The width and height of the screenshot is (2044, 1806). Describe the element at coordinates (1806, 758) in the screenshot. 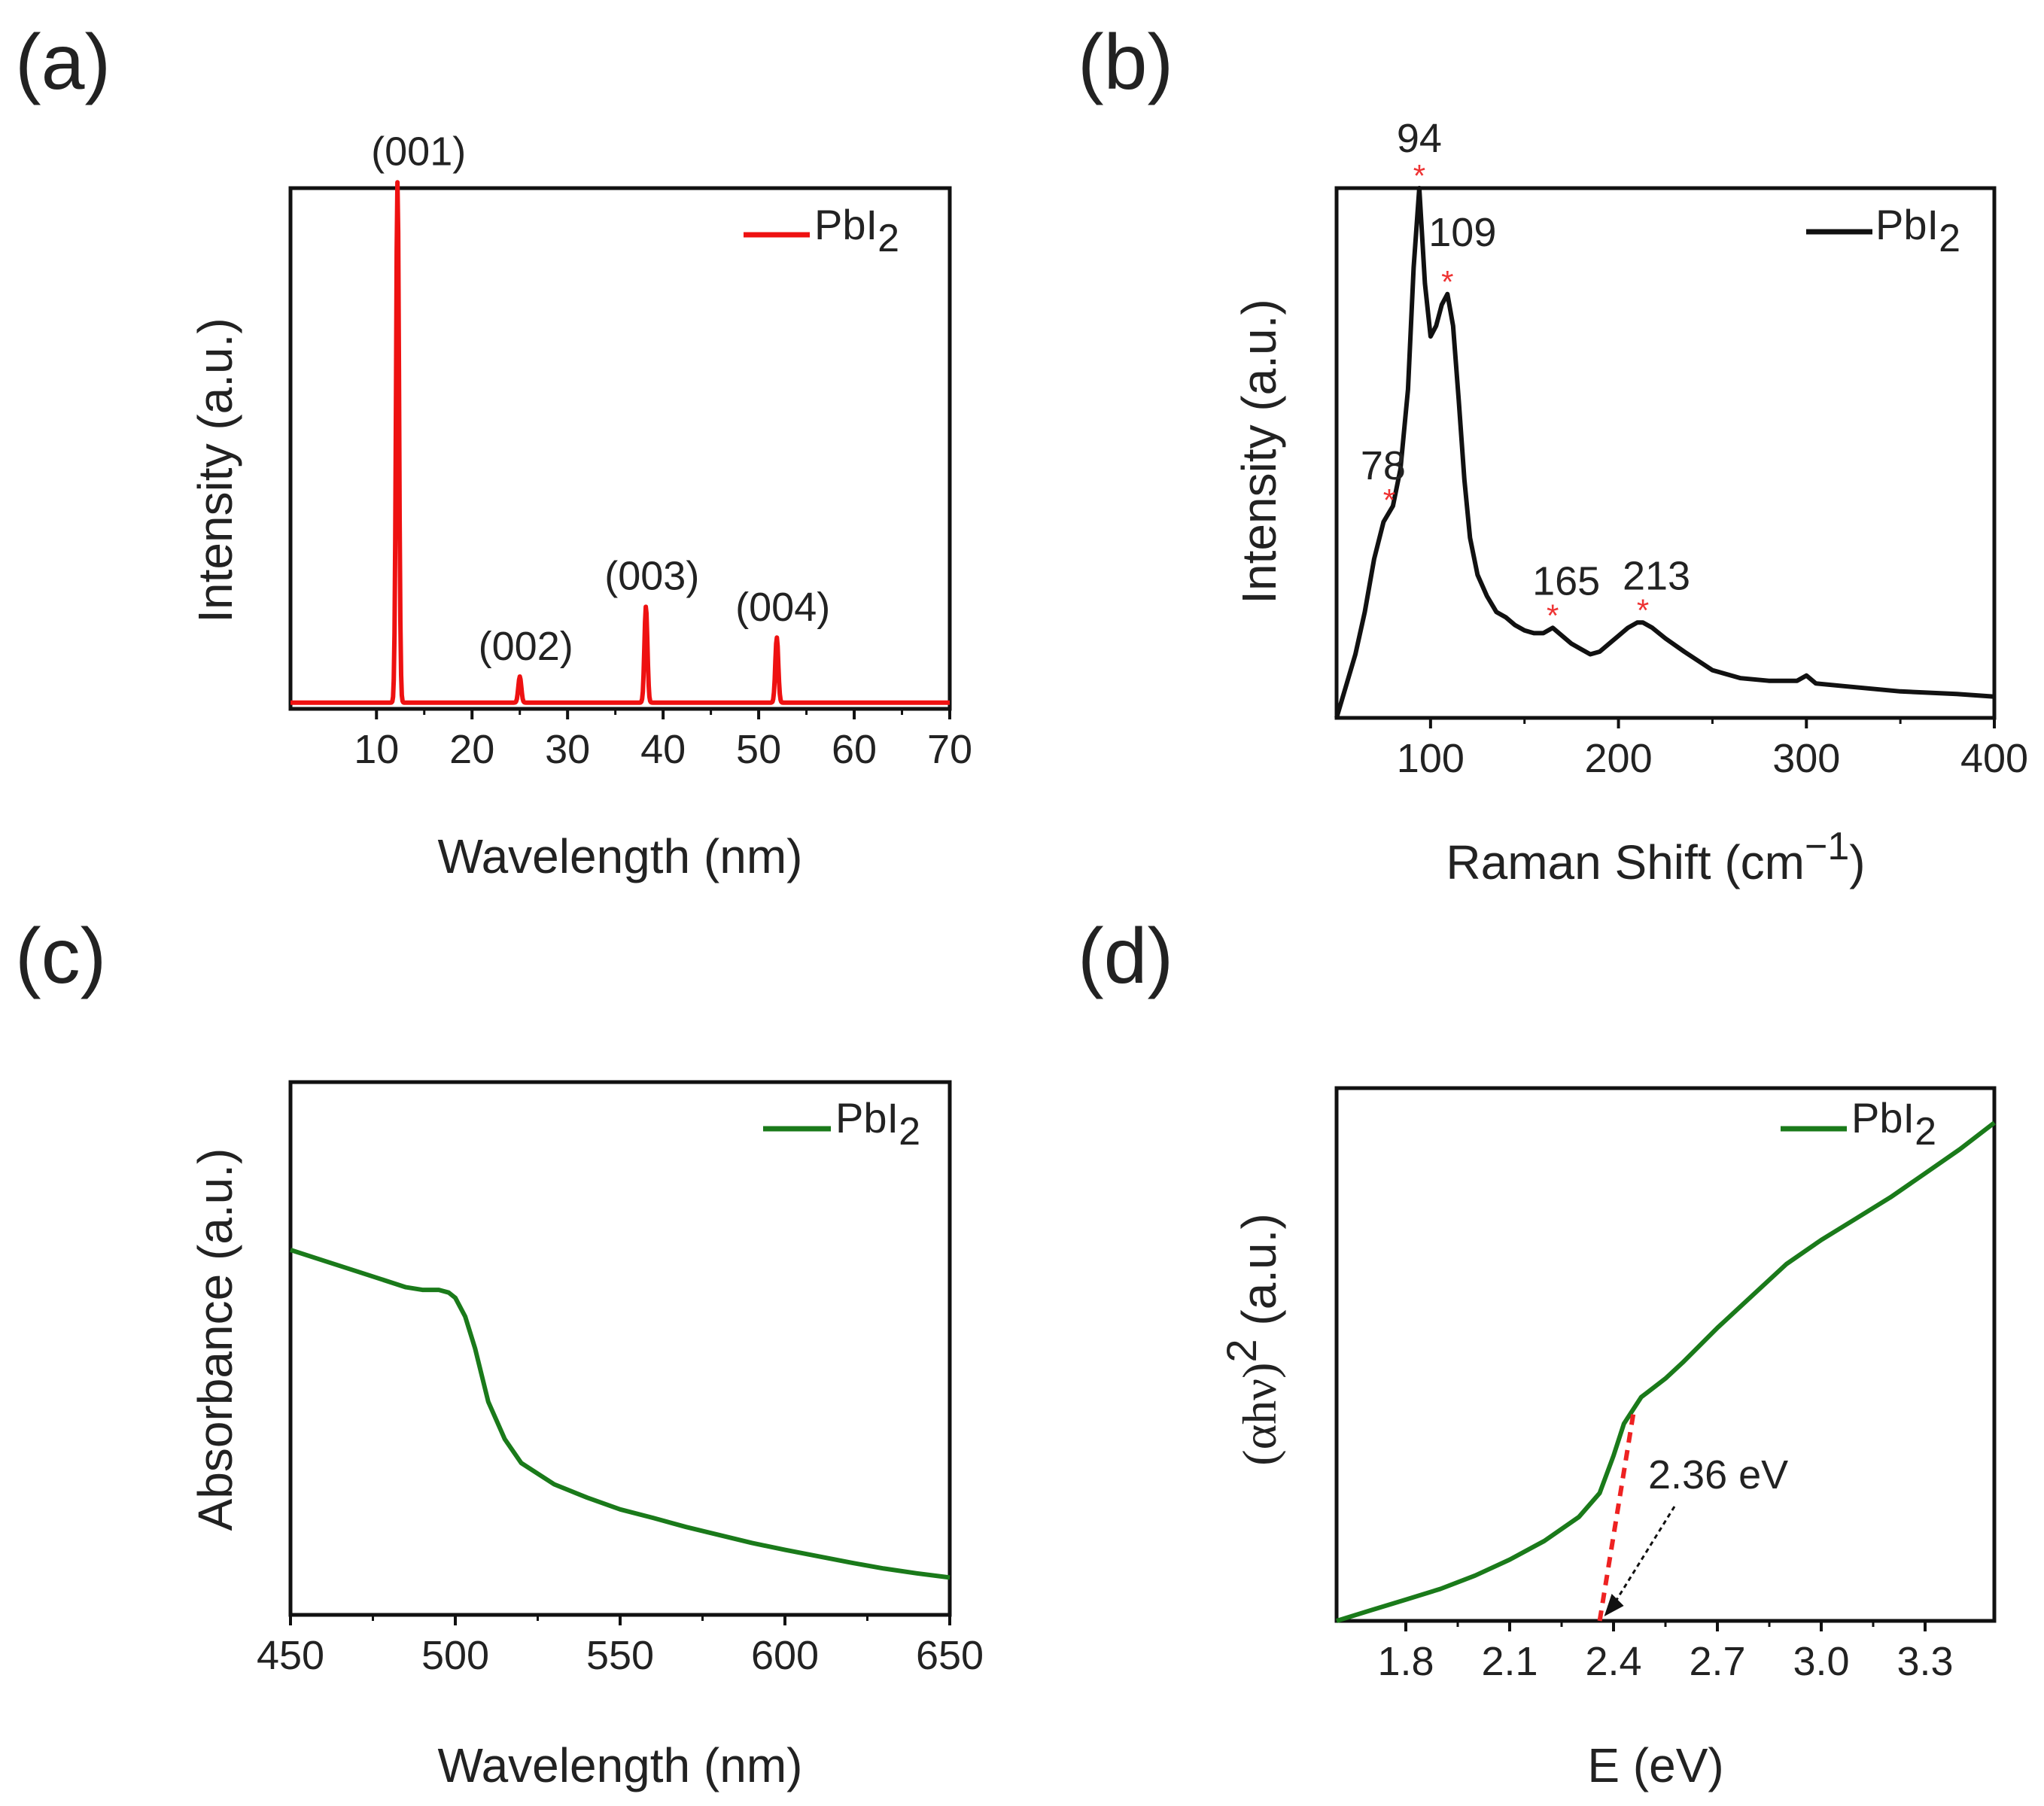

I see `panel-b-xtick-label: 300` at that location.